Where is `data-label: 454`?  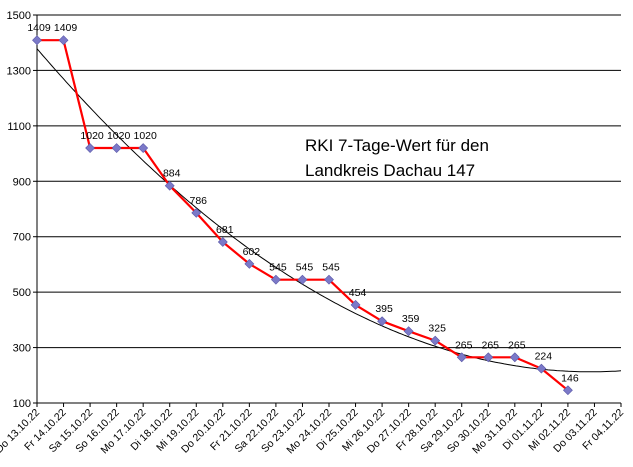
data-label: 454 is located at coordinates (358, 293).